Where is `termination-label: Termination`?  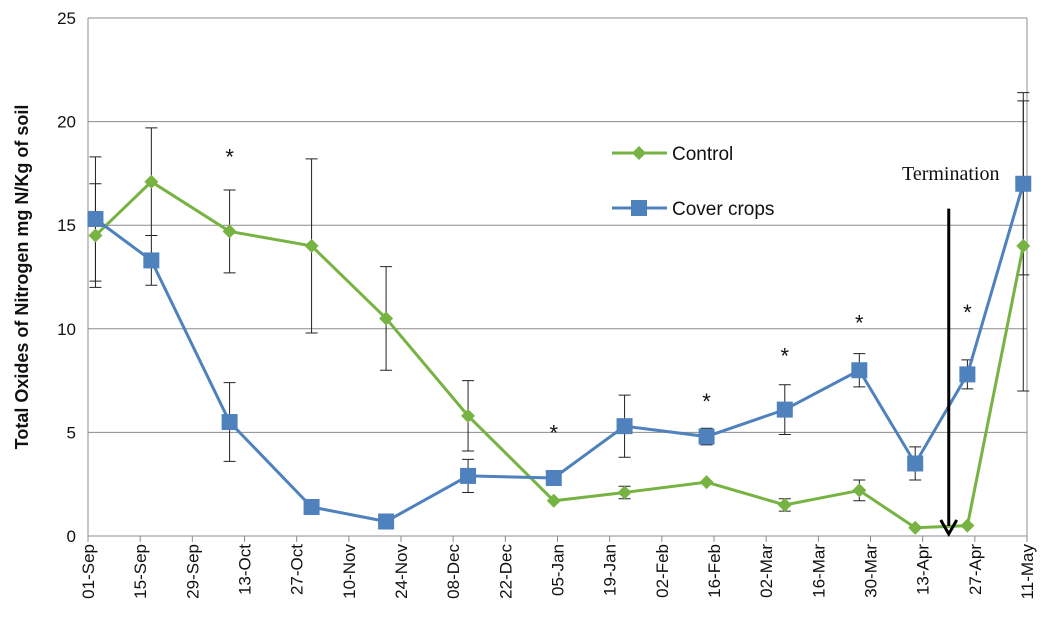
termination-label: Termination is located at coordinates (950, 174).